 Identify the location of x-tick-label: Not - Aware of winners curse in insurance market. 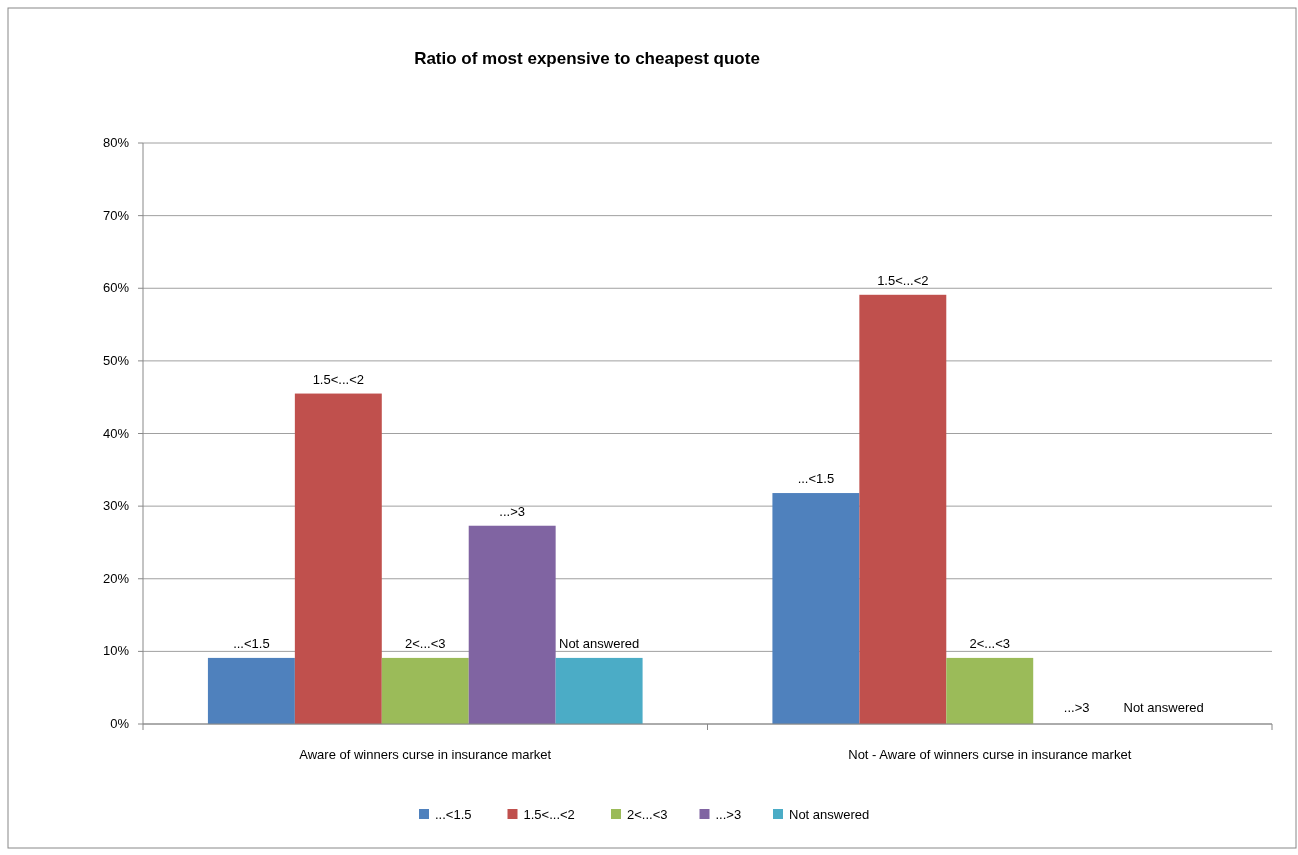
(990, 754).